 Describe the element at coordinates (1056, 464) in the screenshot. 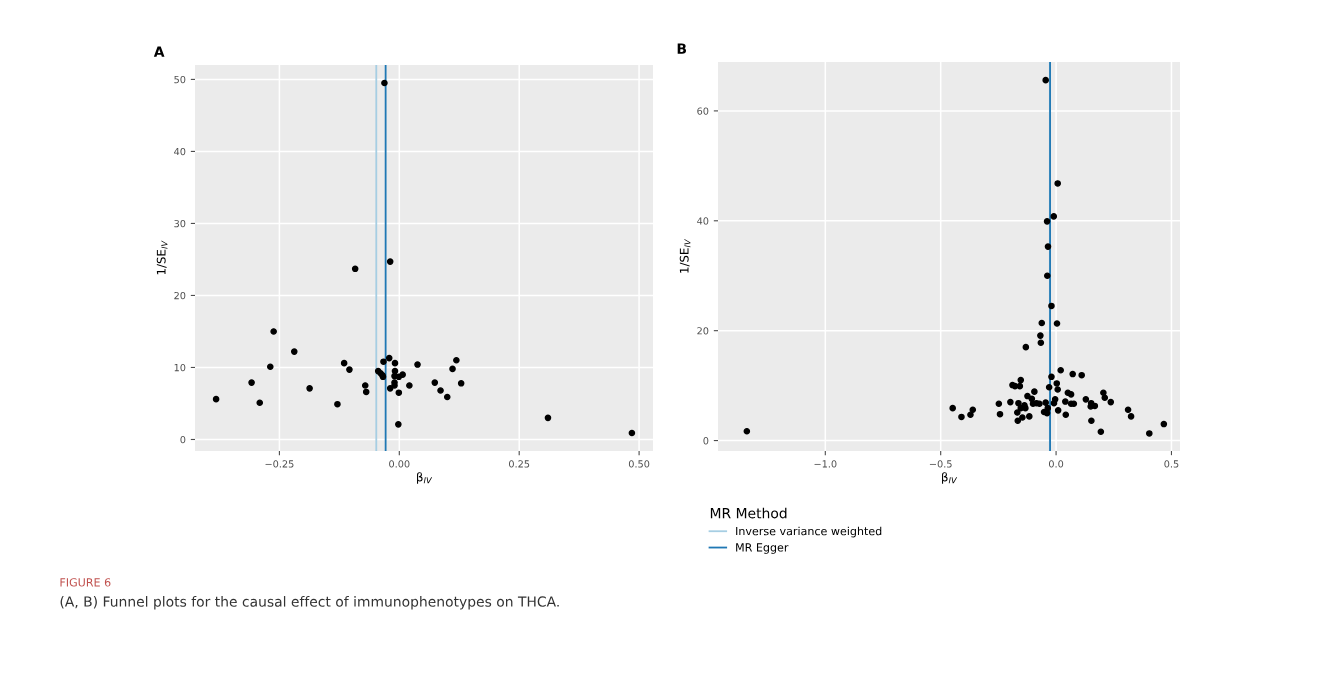

I see `x-tick-label: 0.0` at that location.